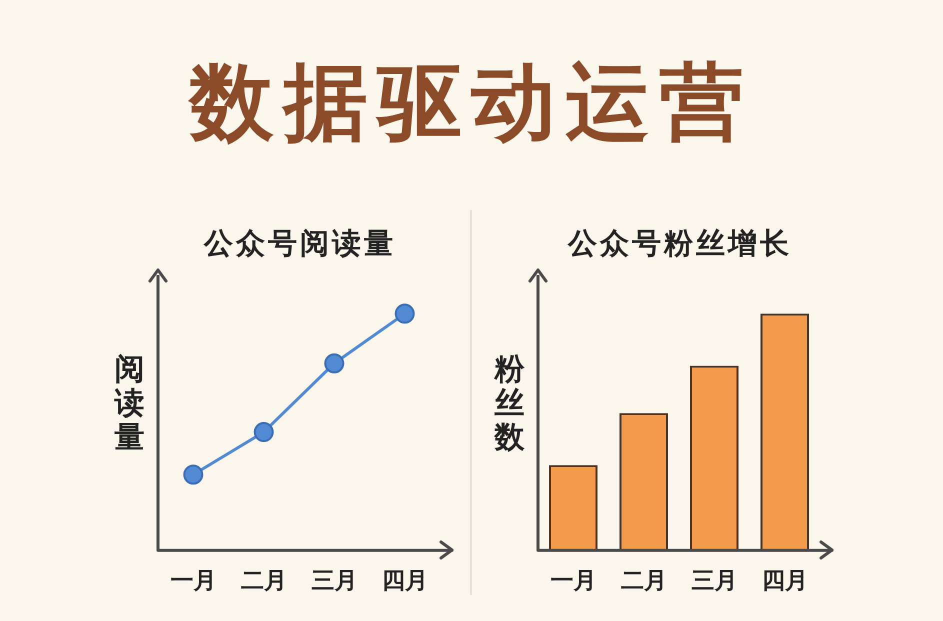 This screenshot has height=621, width=943. I want to click on y-axis-title: 阅读量, so click(129, 403).